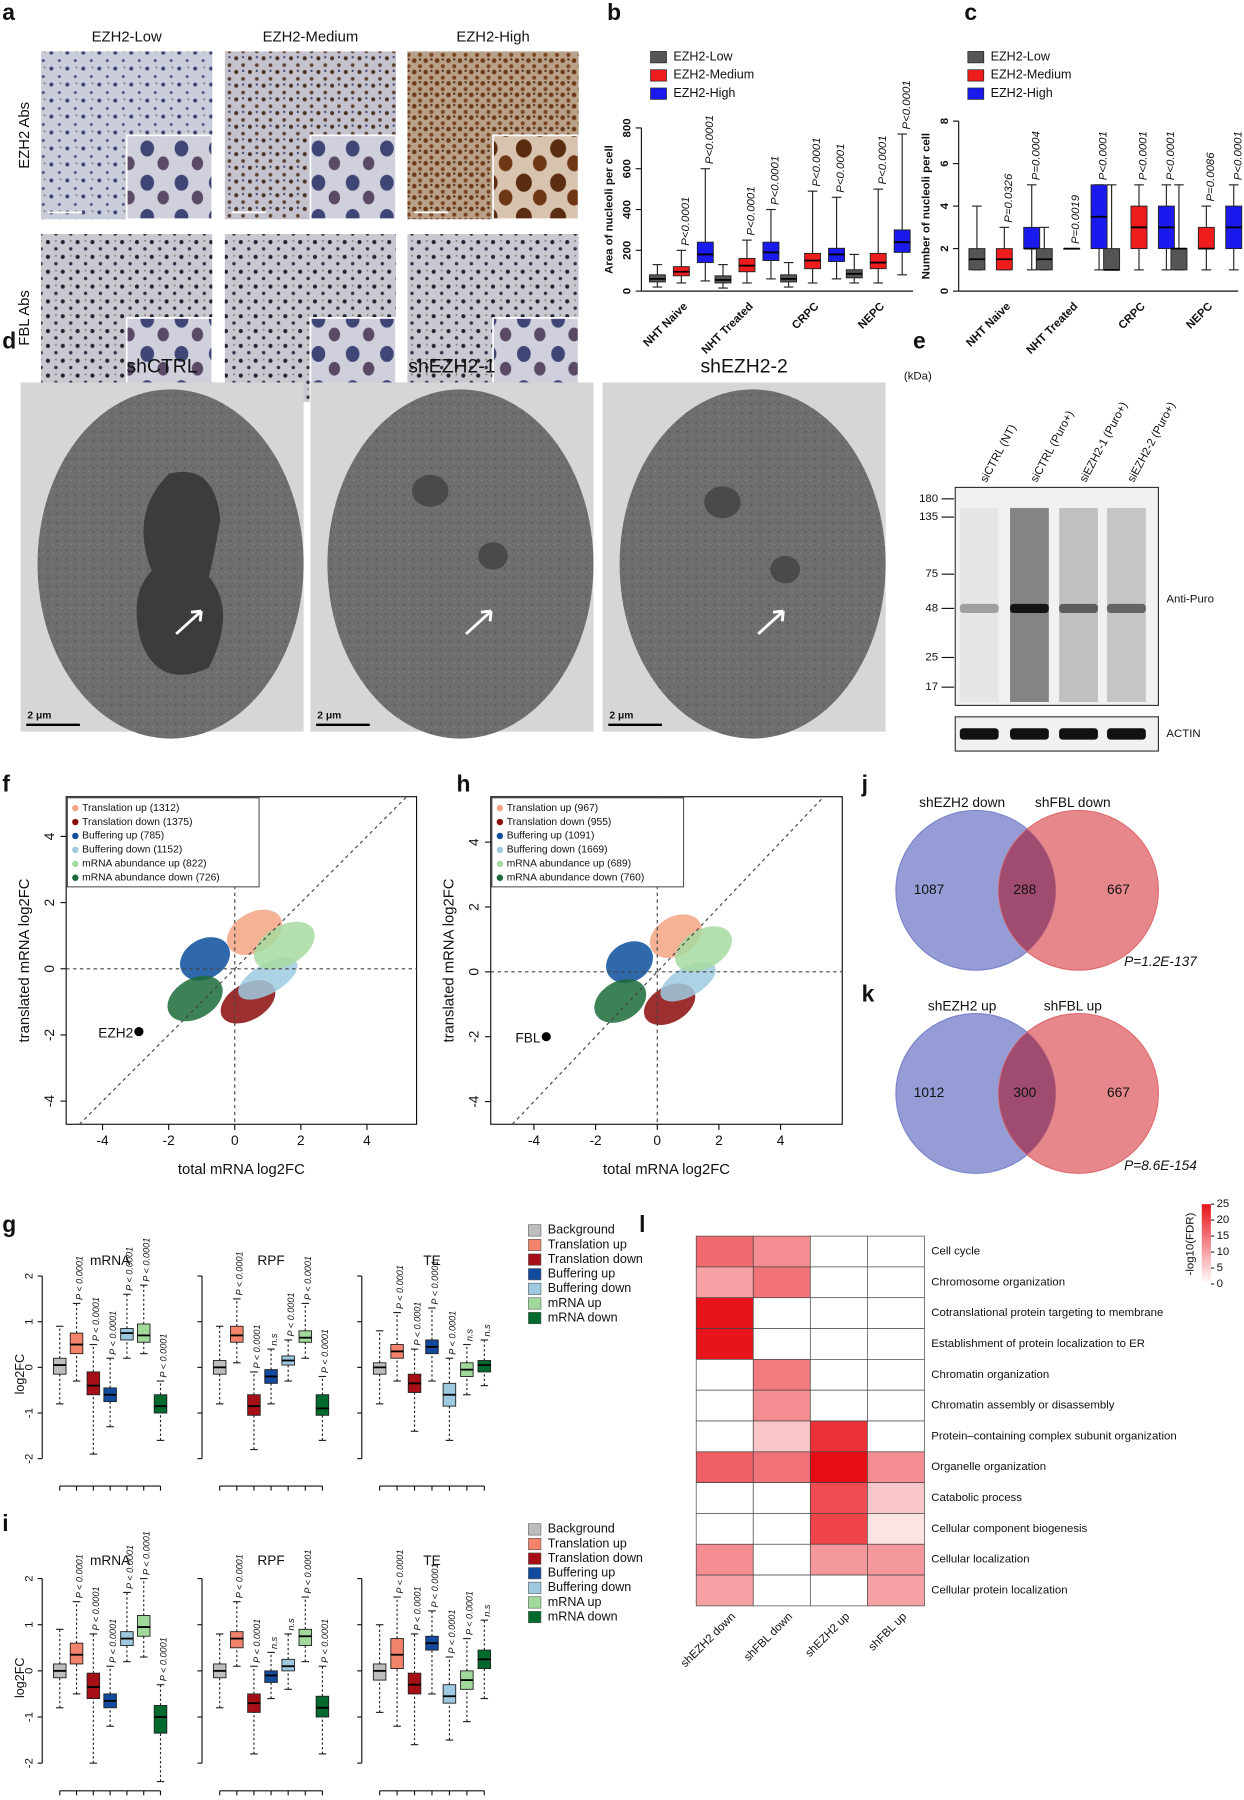 The width and height of the screenshot is (1244, 1800). What do you see at coordinates (868, 993) in the screenshot?
I see `panel-letter: k` at bounding box center [868, 993].